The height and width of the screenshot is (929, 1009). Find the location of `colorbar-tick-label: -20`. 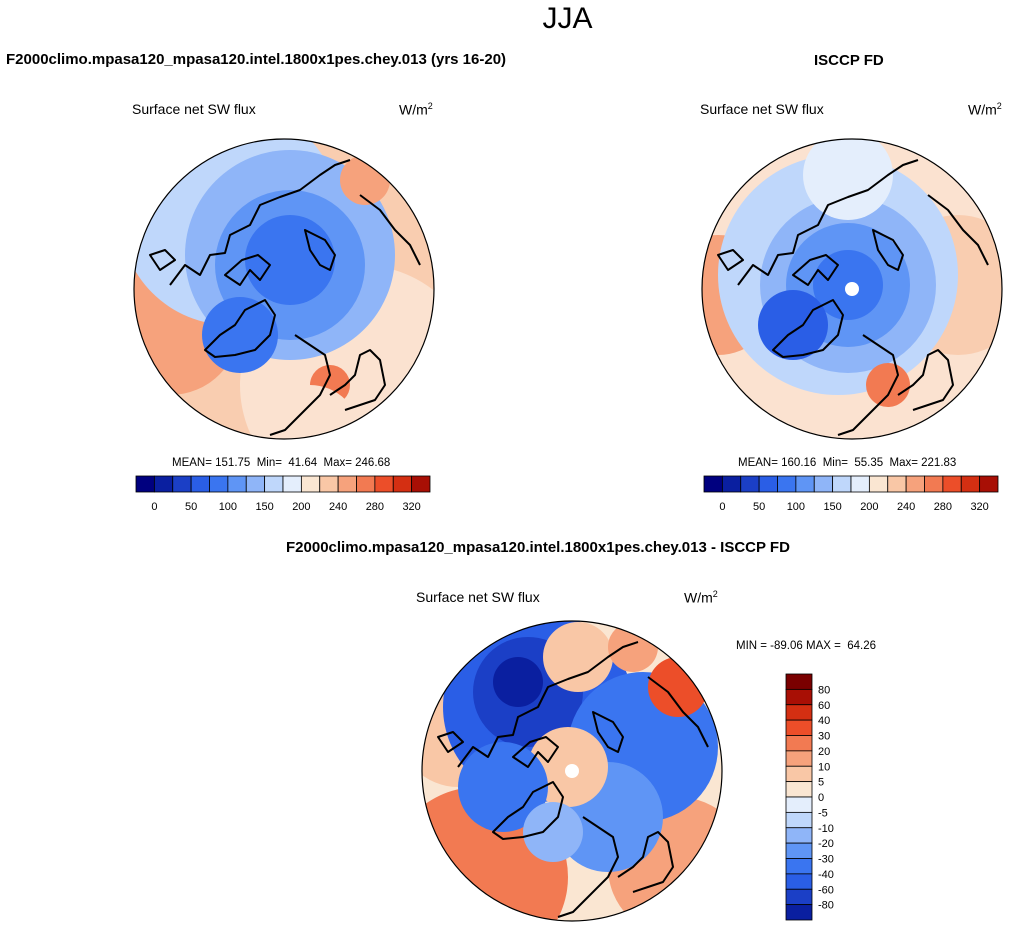

colorbar-tick-label: -20 is located at coordinates (826, 844).